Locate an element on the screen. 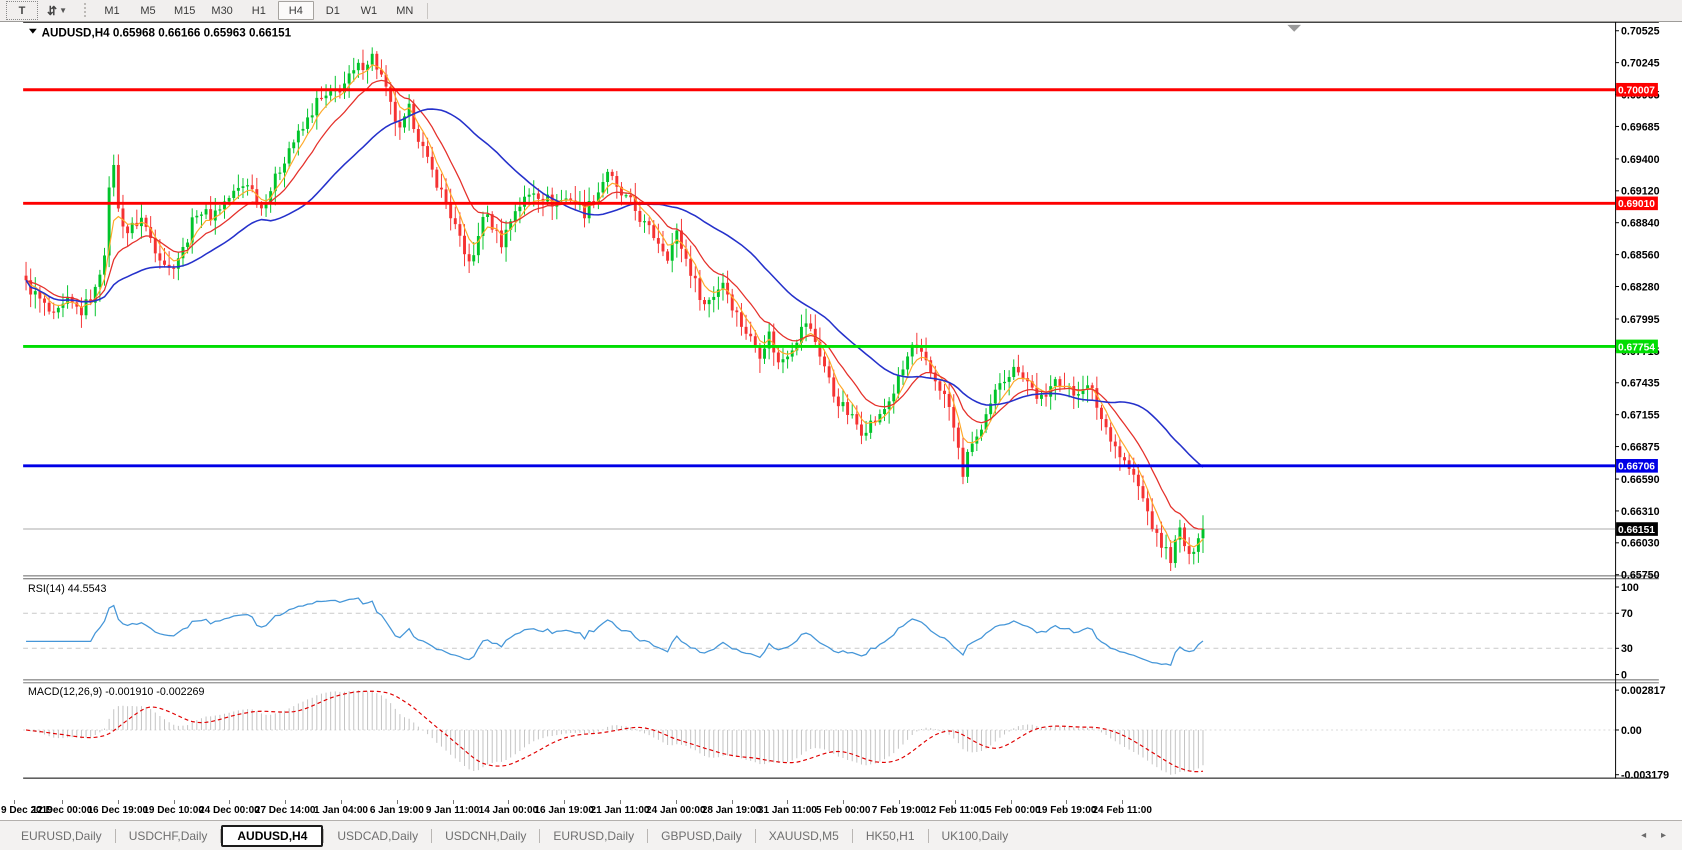  time-label: 24 Jan 00:00 is located at coordinates (676, 810).